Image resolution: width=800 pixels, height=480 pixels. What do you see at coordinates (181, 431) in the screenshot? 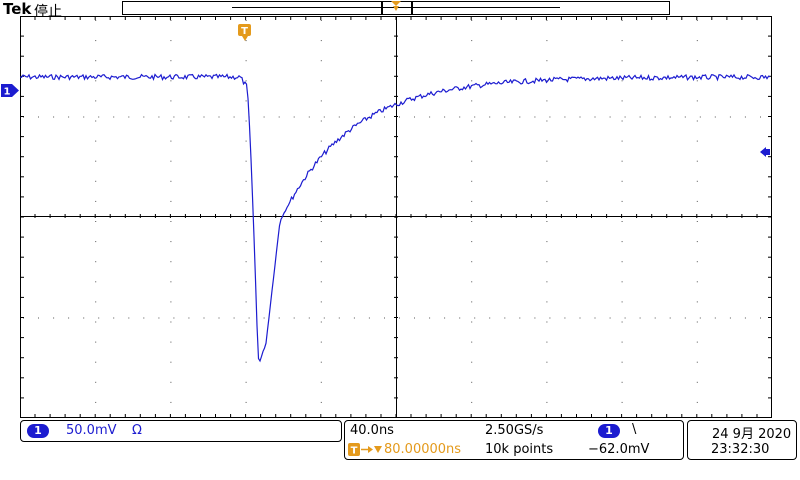
I see `channel-settings-panel: 1 50.0mV Ω` at bounding box center [181, 431].